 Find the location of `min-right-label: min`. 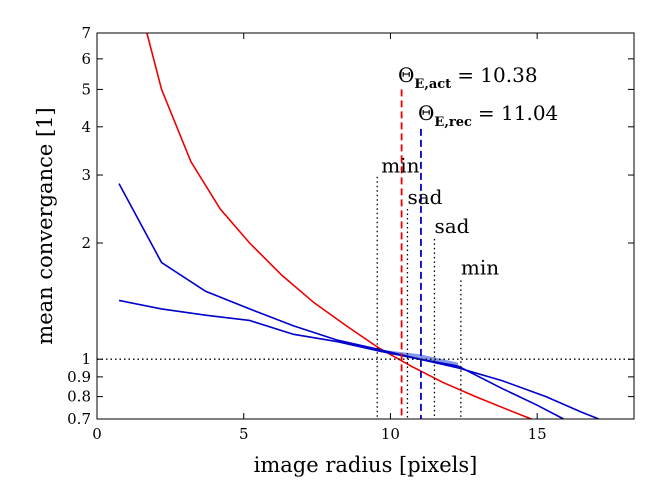

min-right-label: min is located at coordinates (480, 267).